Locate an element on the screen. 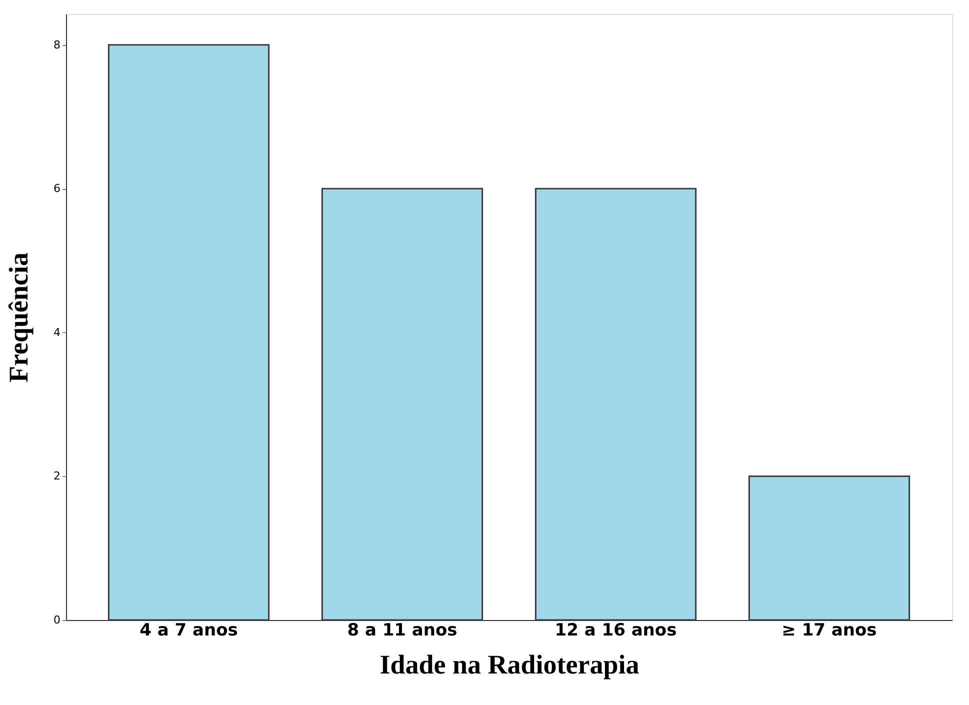 Image resolution: width=969 pixels, height=705 pixels. x-tick-label: ≥ 17 anos is located at coordinates (829, 630).